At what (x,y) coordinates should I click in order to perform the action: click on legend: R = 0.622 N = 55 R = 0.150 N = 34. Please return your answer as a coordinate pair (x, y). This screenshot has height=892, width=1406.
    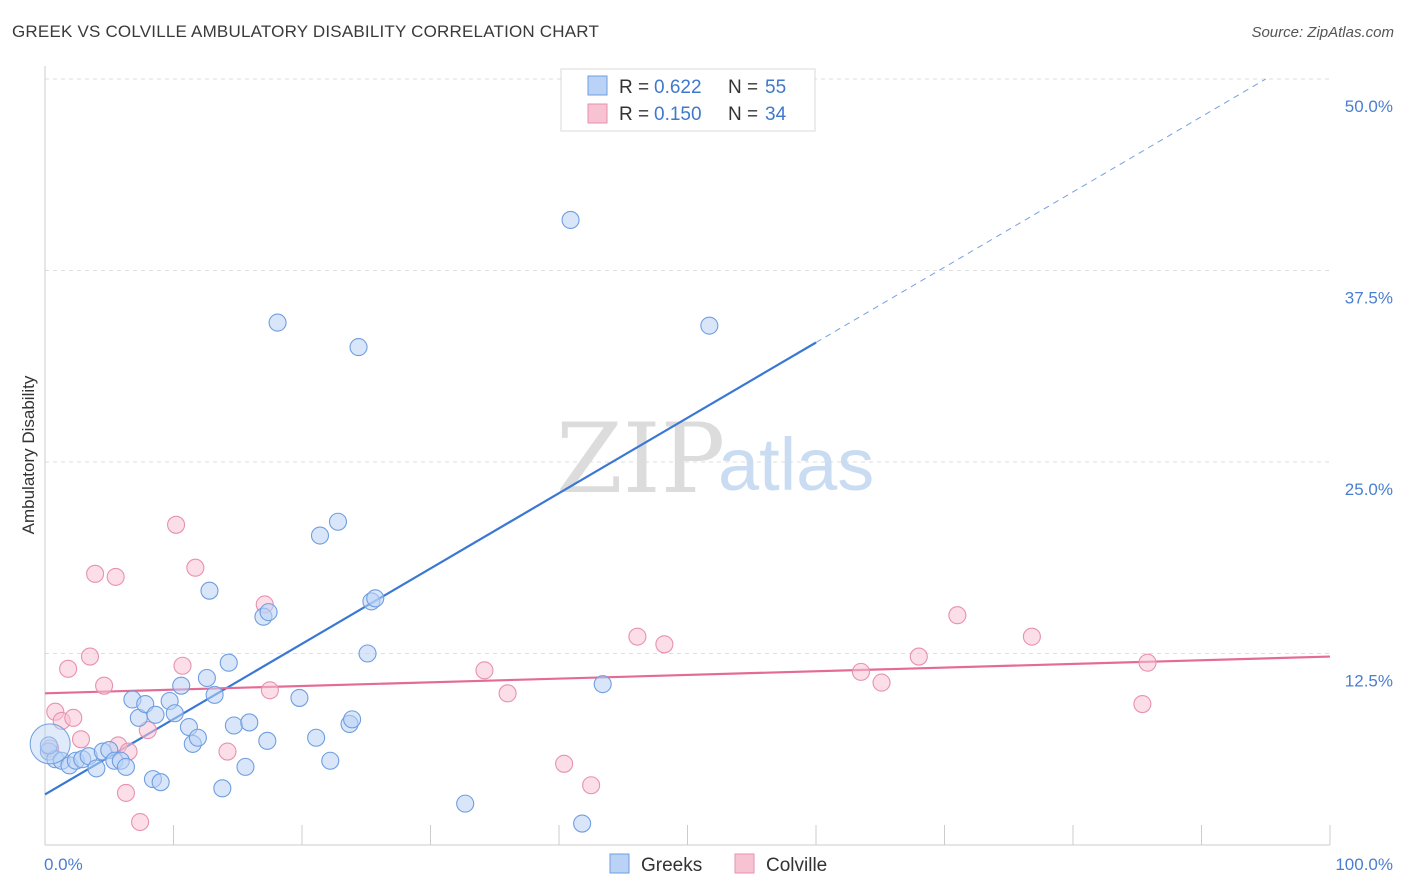
    Looking at the image, I should click on (688, 100).